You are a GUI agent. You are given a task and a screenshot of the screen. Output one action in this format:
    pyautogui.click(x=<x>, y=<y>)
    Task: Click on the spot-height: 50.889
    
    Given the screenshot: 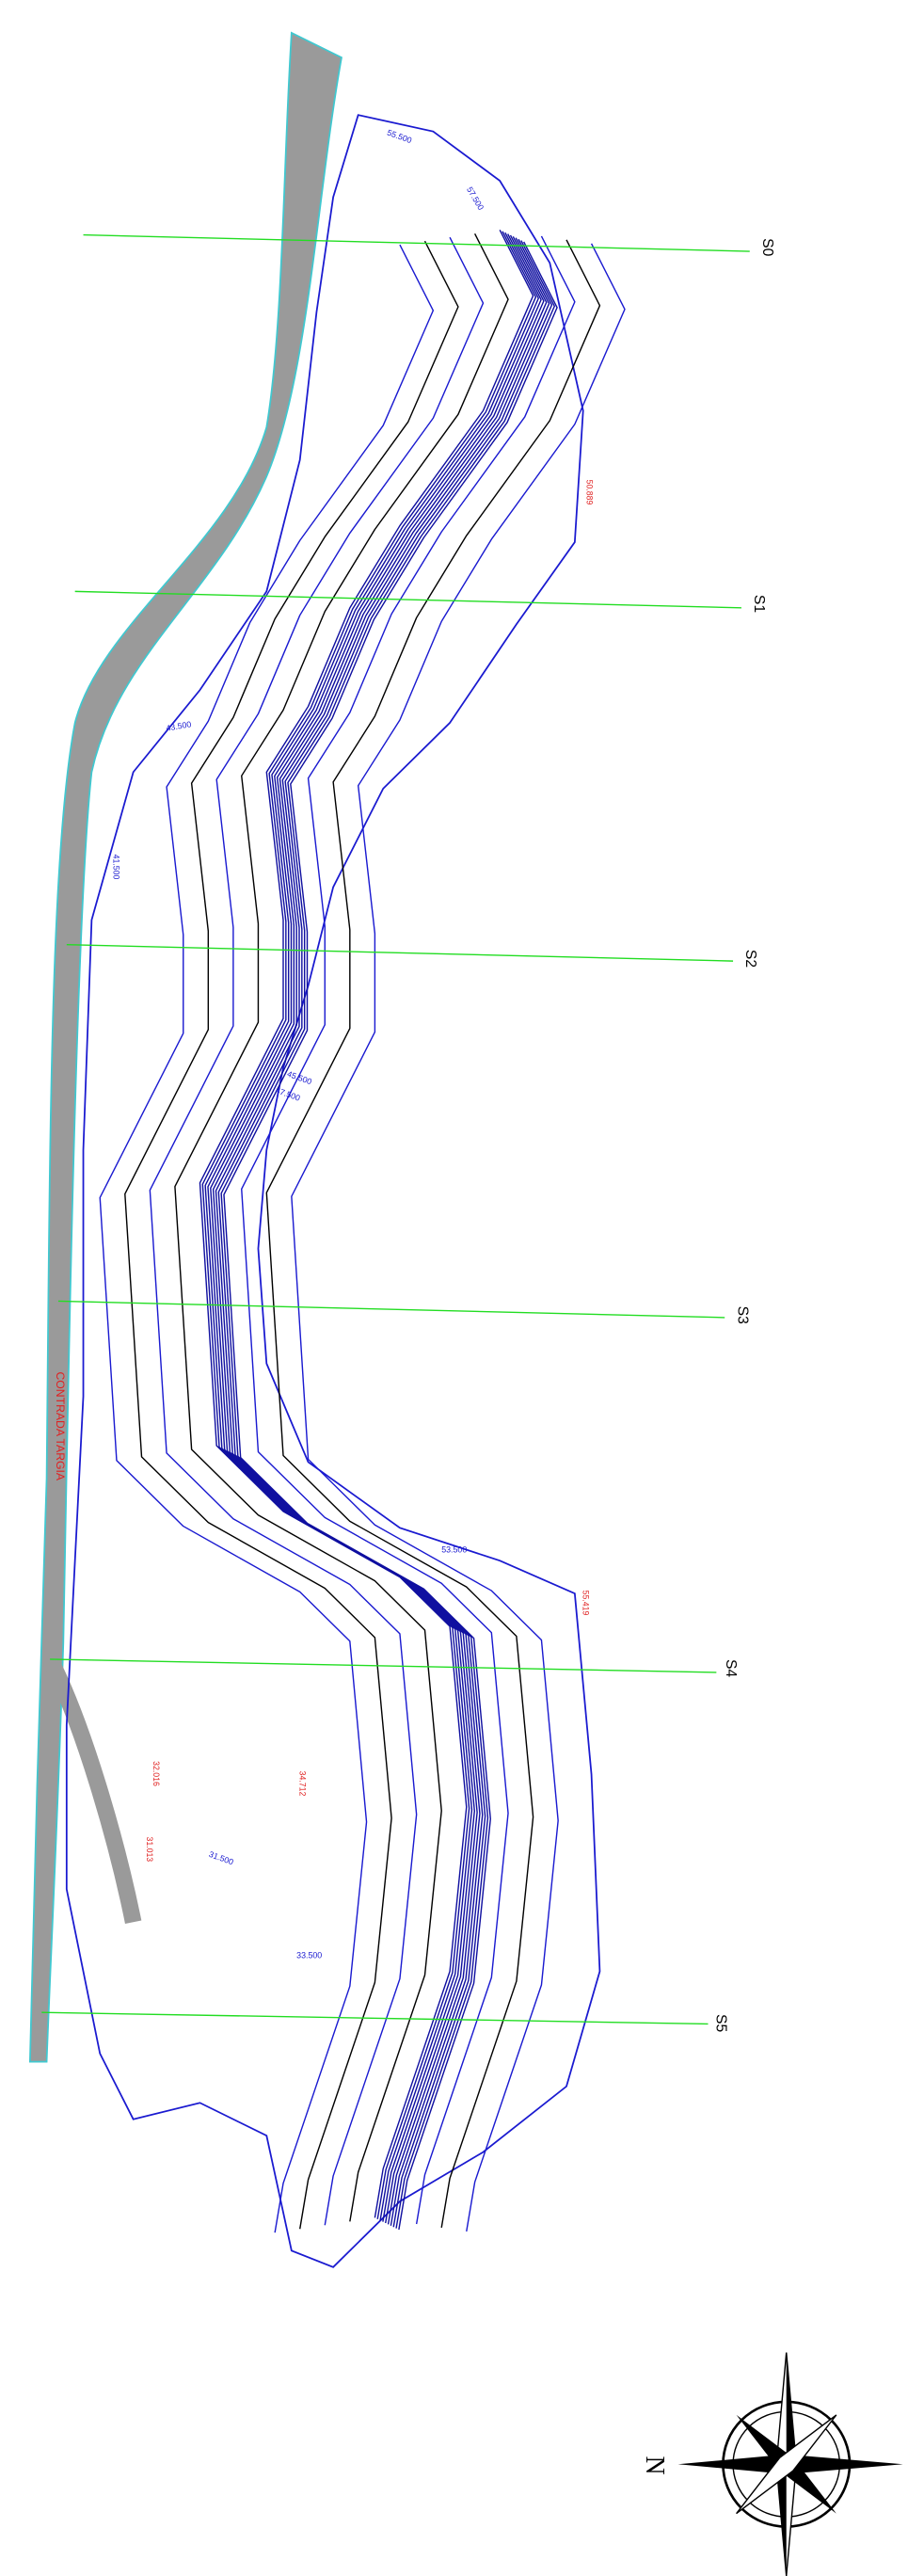 What is the action you would take?
    pyautogui.click(x=589, y=492)
    